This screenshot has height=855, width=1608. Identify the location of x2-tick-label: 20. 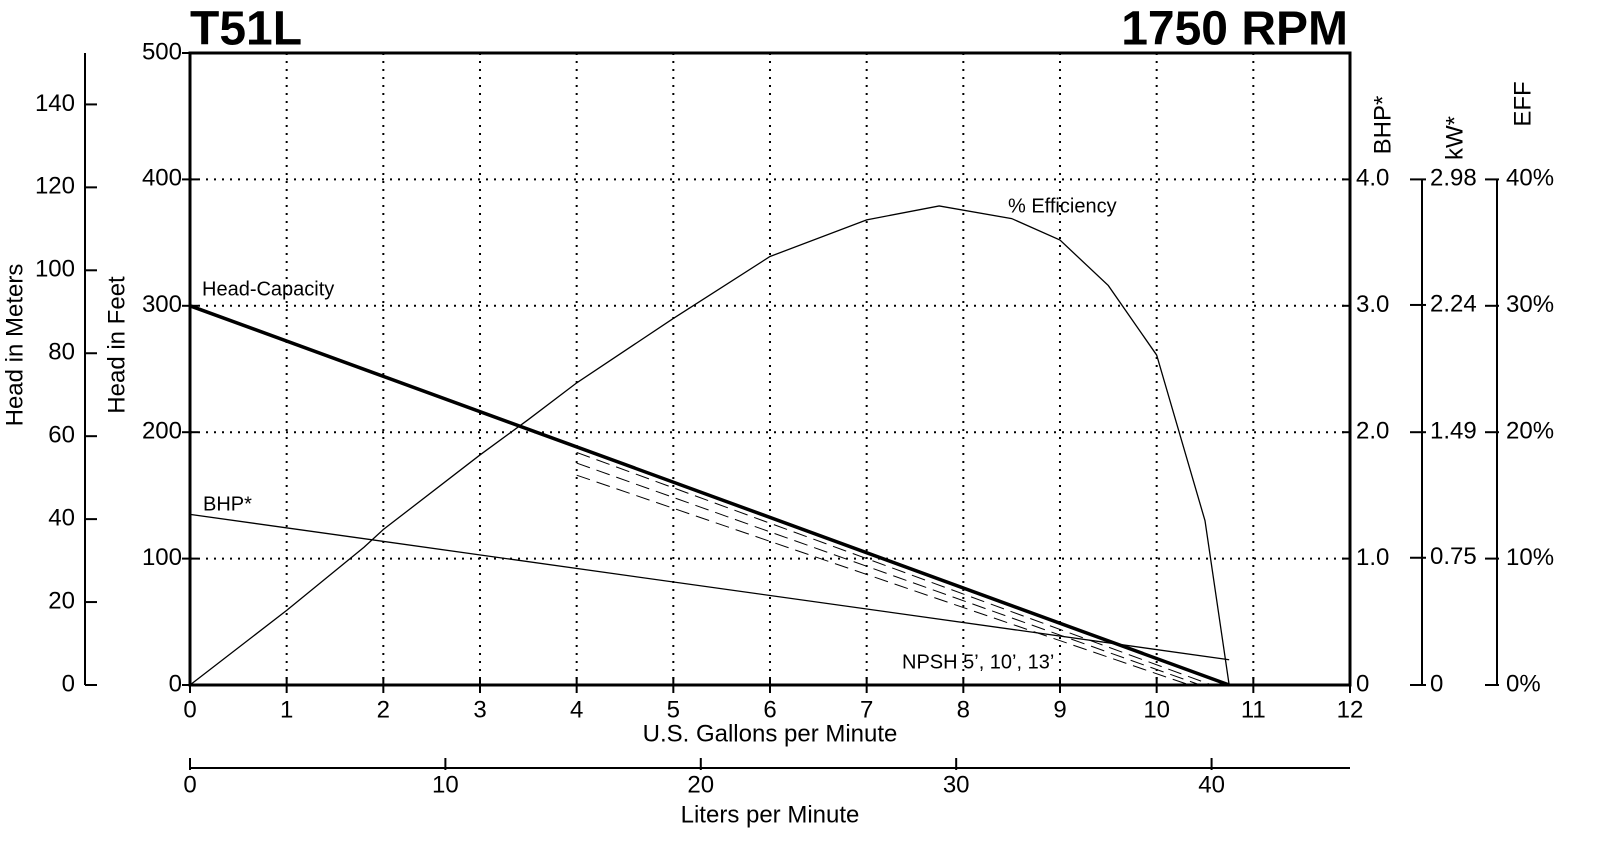
(700, 784).